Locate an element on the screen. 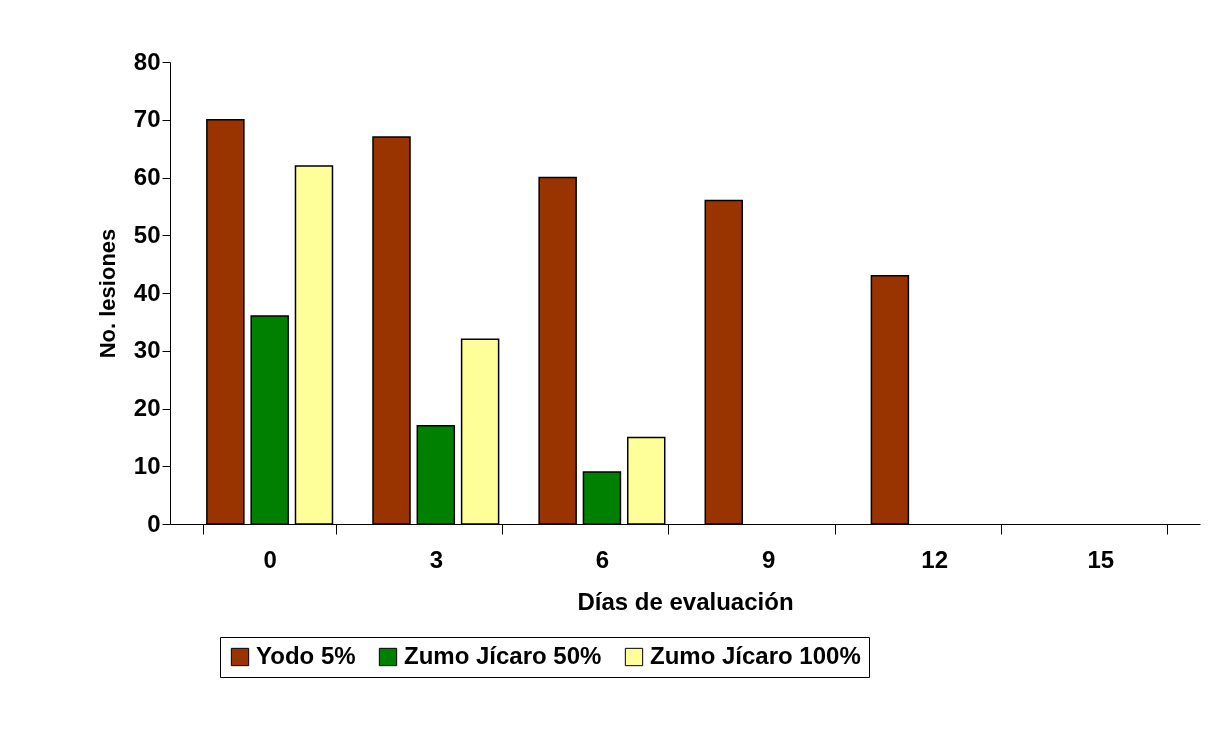 This screenshot has height=733, width=1222. x-tick-label: 12 is located at coordinates (935, 559).